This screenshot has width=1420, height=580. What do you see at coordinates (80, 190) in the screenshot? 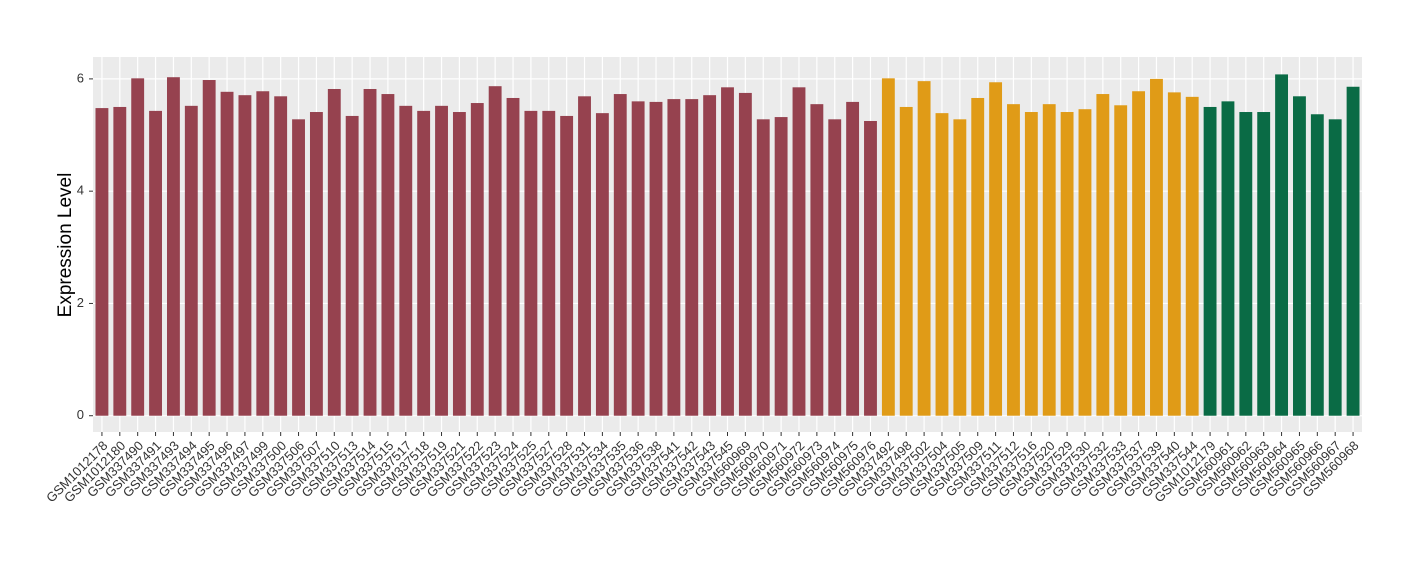
I see `y-tick-label: 4` at bounding box center [80, 190].